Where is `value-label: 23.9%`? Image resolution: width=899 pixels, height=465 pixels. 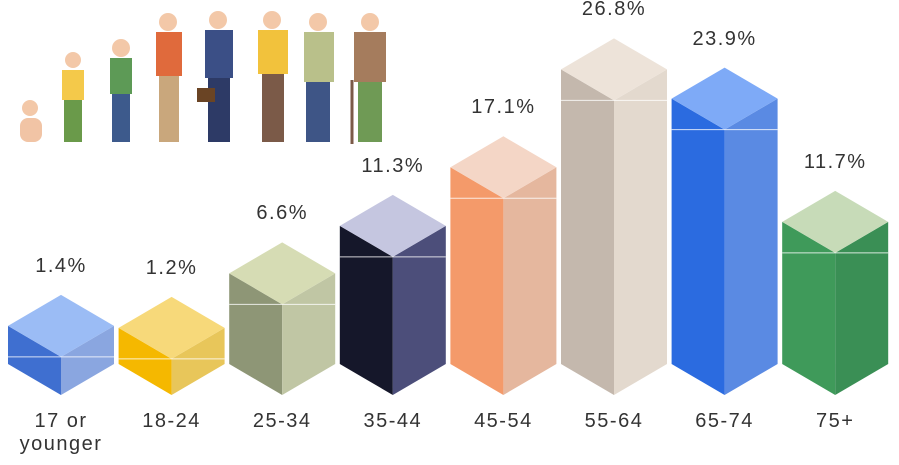
value-label: 23.9% is located at coordinates (725, 39).